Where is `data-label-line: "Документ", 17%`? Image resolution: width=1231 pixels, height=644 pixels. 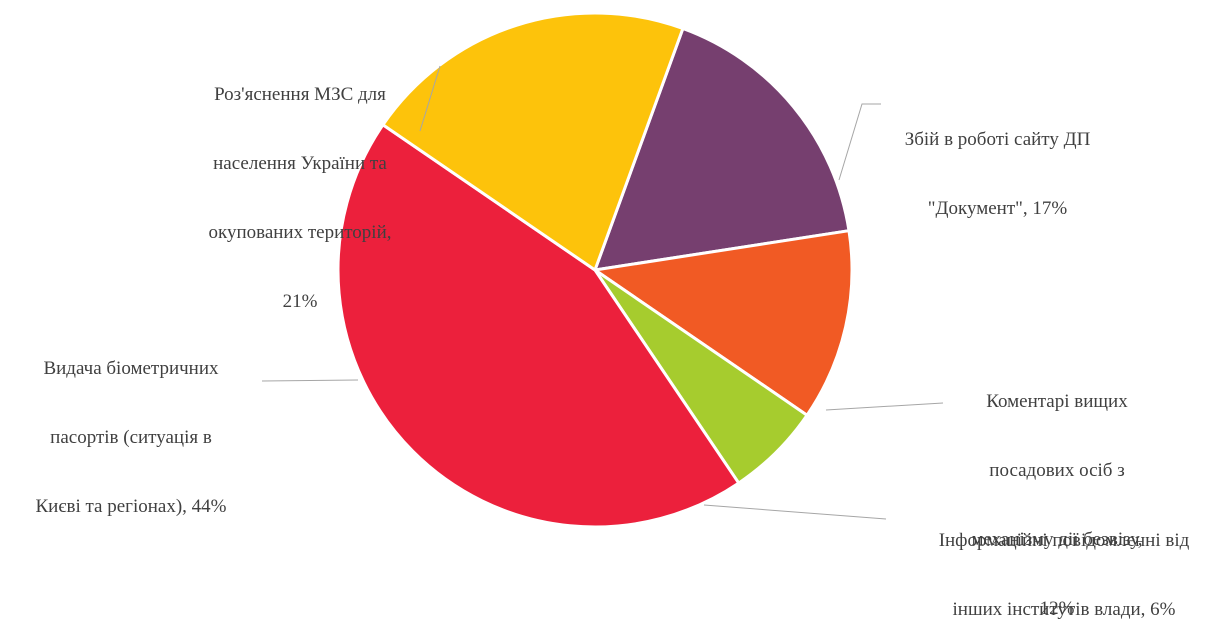
data-label-line: "Документ", 17% is located at coordinates (997, 208).